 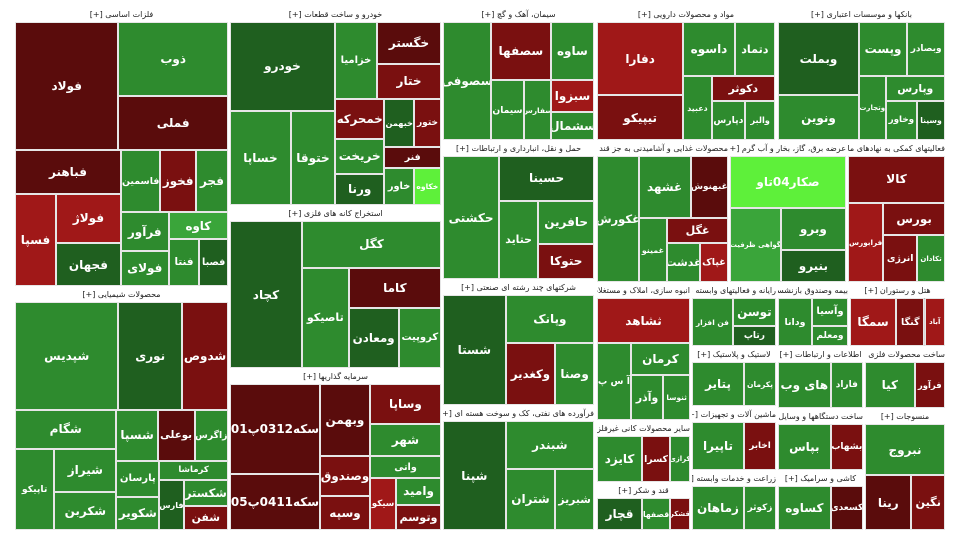 What do you see at coordinates (656, 514) in the screenshot?
I see `stock-tile: قصفها` at bounding box center [656, 514].